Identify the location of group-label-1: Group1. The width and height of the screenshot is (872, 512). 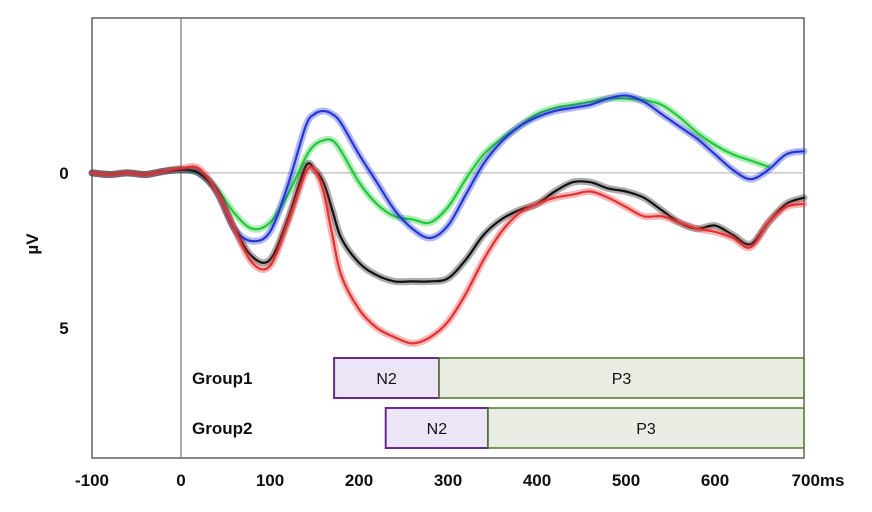
(222, 378).